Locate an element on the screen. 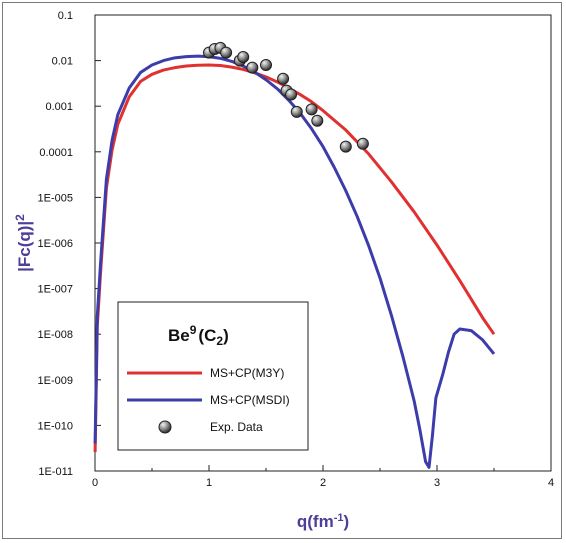 Image resolution: width=566 pixels, height=543 pixels. legend-label-m3y: MS+CP(M3Y) is located at coordinates (247, 373).